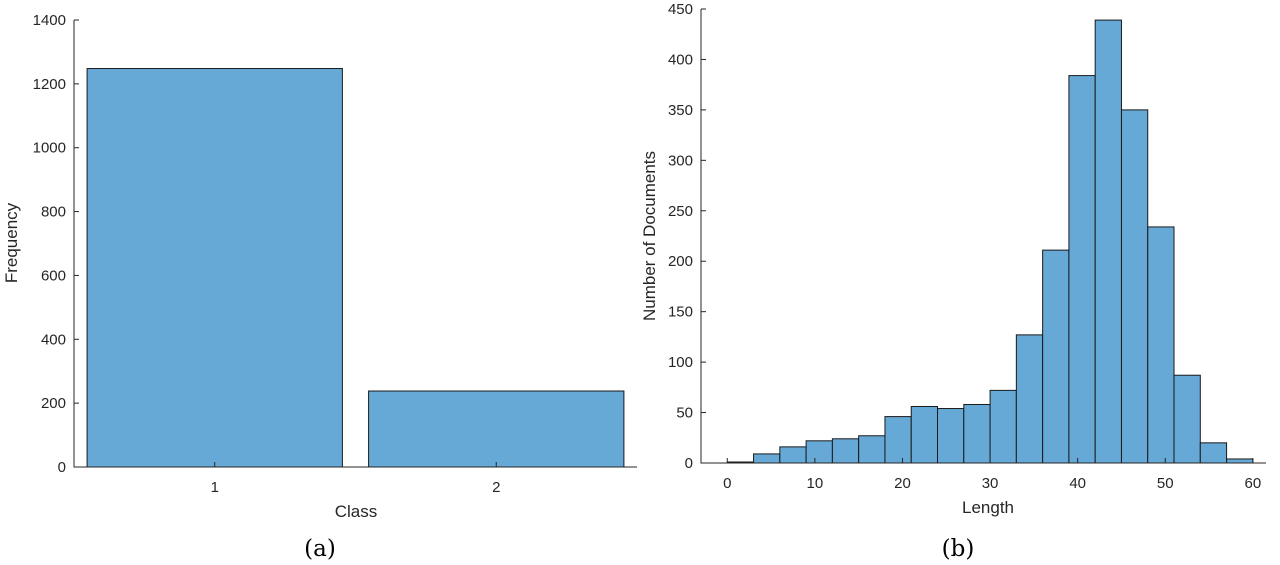  What do you see at coordinates (680, 362) in the screenshot?
I see `y-tick-label: 100` at bounding box center [680, 362].